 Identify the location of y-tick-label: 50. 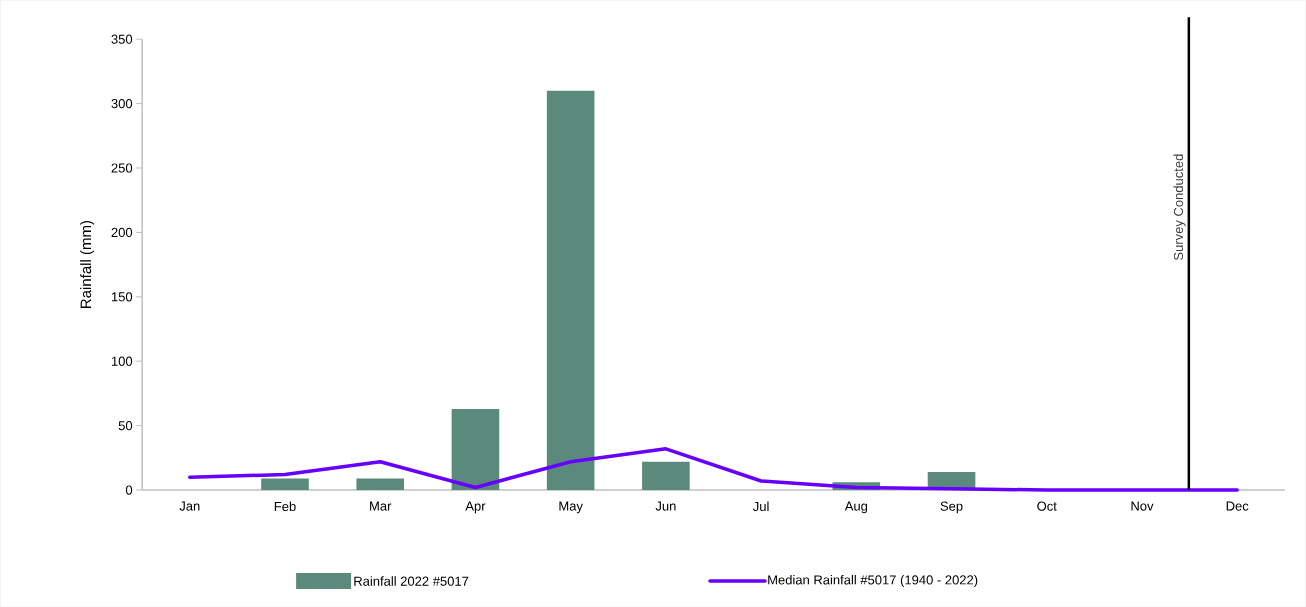
(125, 425).